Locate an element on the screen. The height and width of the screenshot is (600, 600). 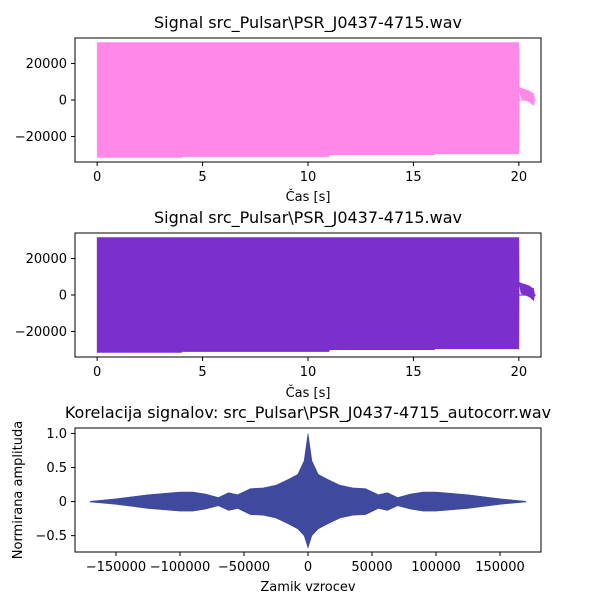
x-tick-label: −50000 is located at coordinates (244, 567).